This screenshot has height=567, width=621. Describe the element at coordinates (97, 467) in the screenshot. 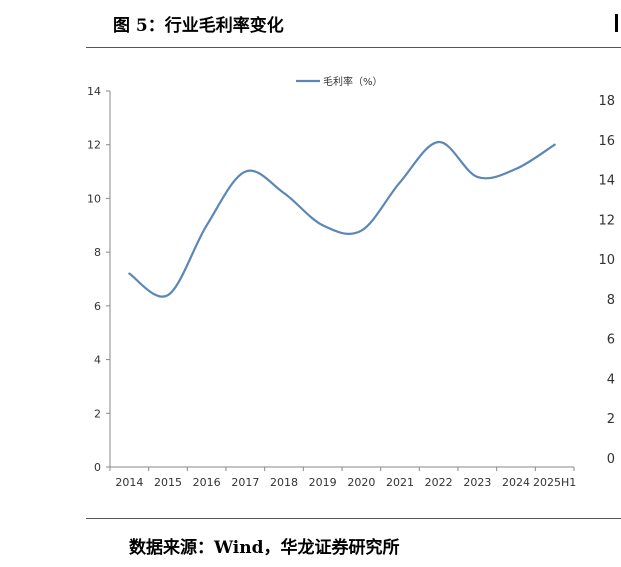

I see `y-tick-label: 0` at that location.